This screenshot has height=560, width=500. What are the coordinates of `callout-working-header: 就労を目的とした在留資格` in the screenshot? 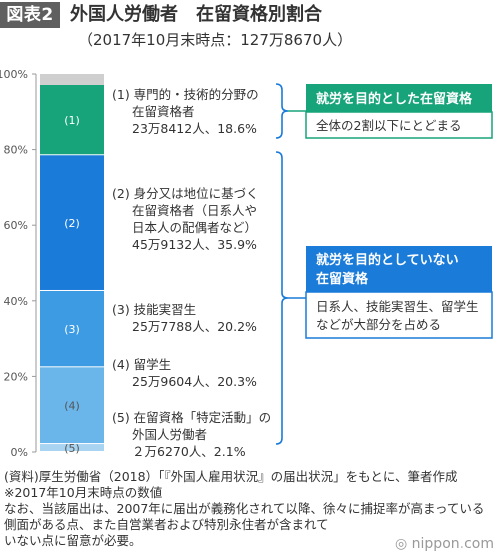 It's located at (394, 99).